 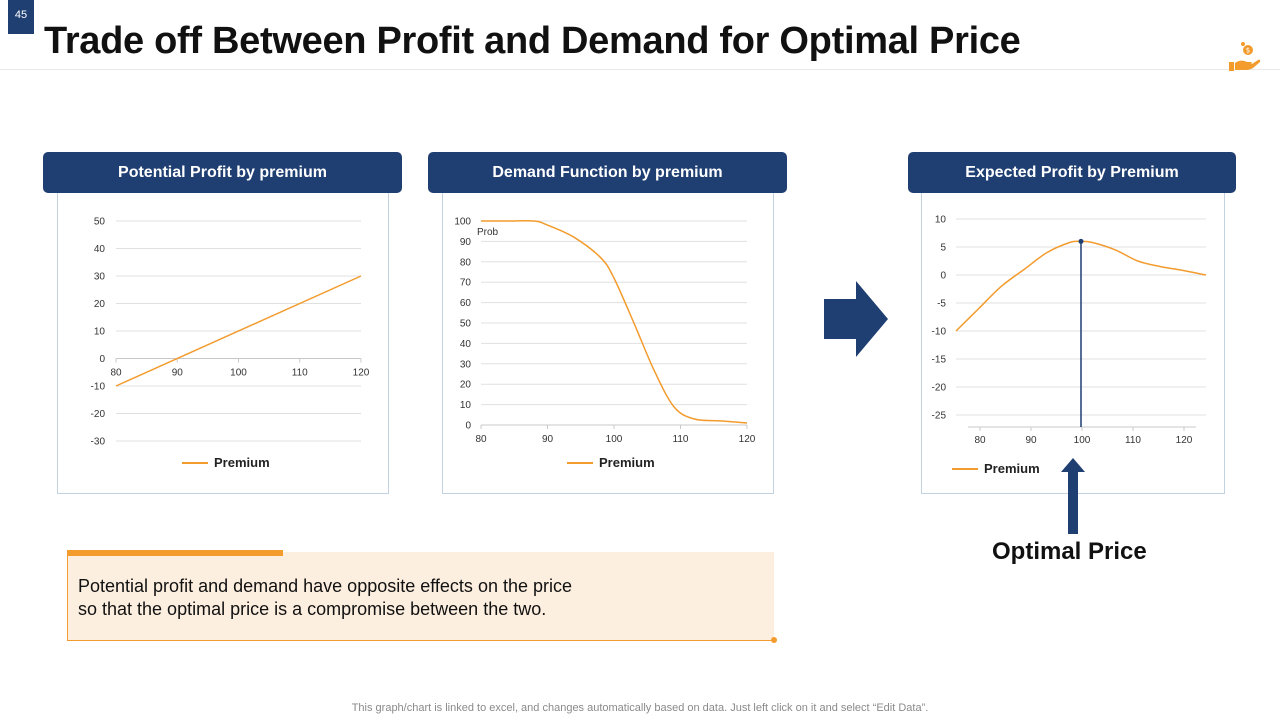 What do you see at coordinates (466, 283) in the screenshot?
I see `y-tick-label: 70` at bounding box center [466, 283].